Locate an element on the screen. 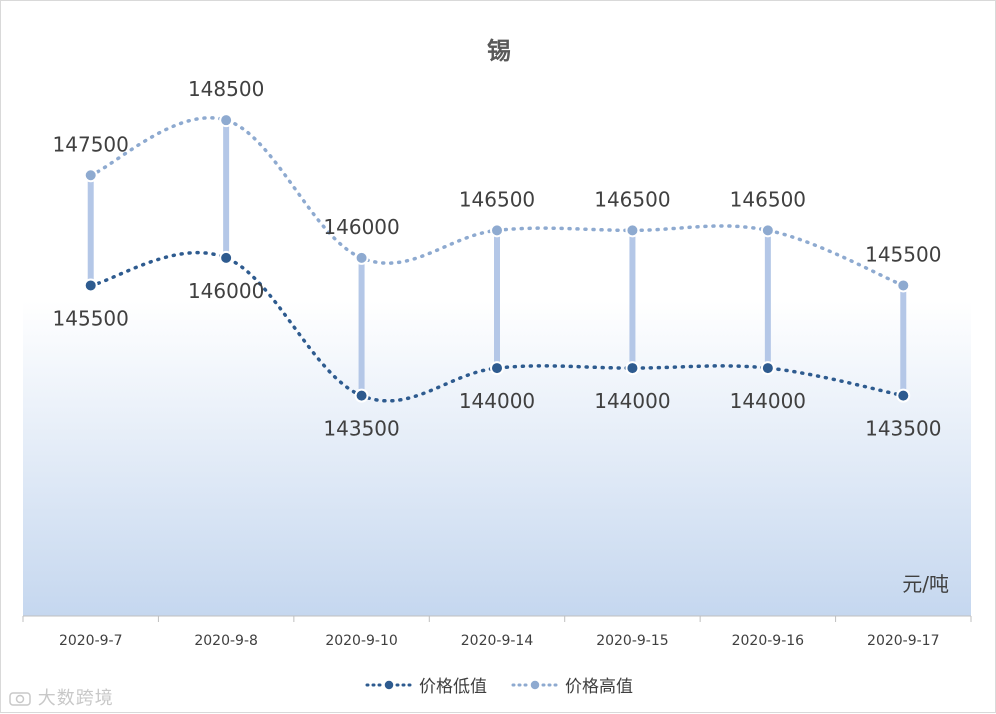 The height and width of the screenshot is (714, 996). legend-item-low: 价格低值 is located at coordinates (426, 684).